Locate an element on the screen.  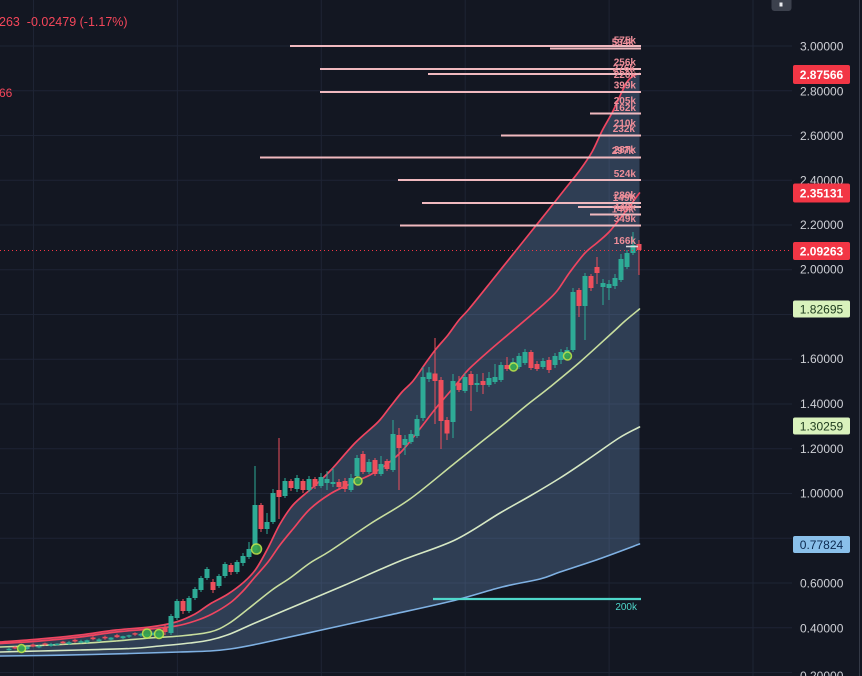
svg-text: 162k is located at coordinates (625, 108).